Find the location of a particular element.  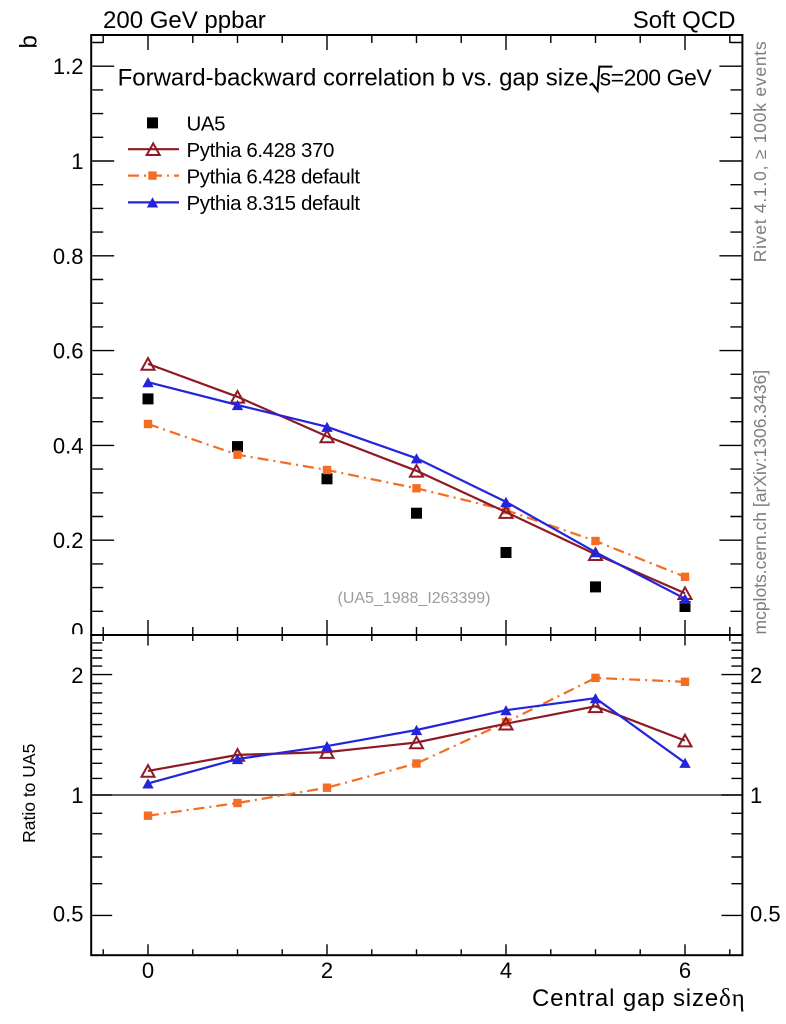

svg-text: 0.2 is located at coordinates (68, 540).